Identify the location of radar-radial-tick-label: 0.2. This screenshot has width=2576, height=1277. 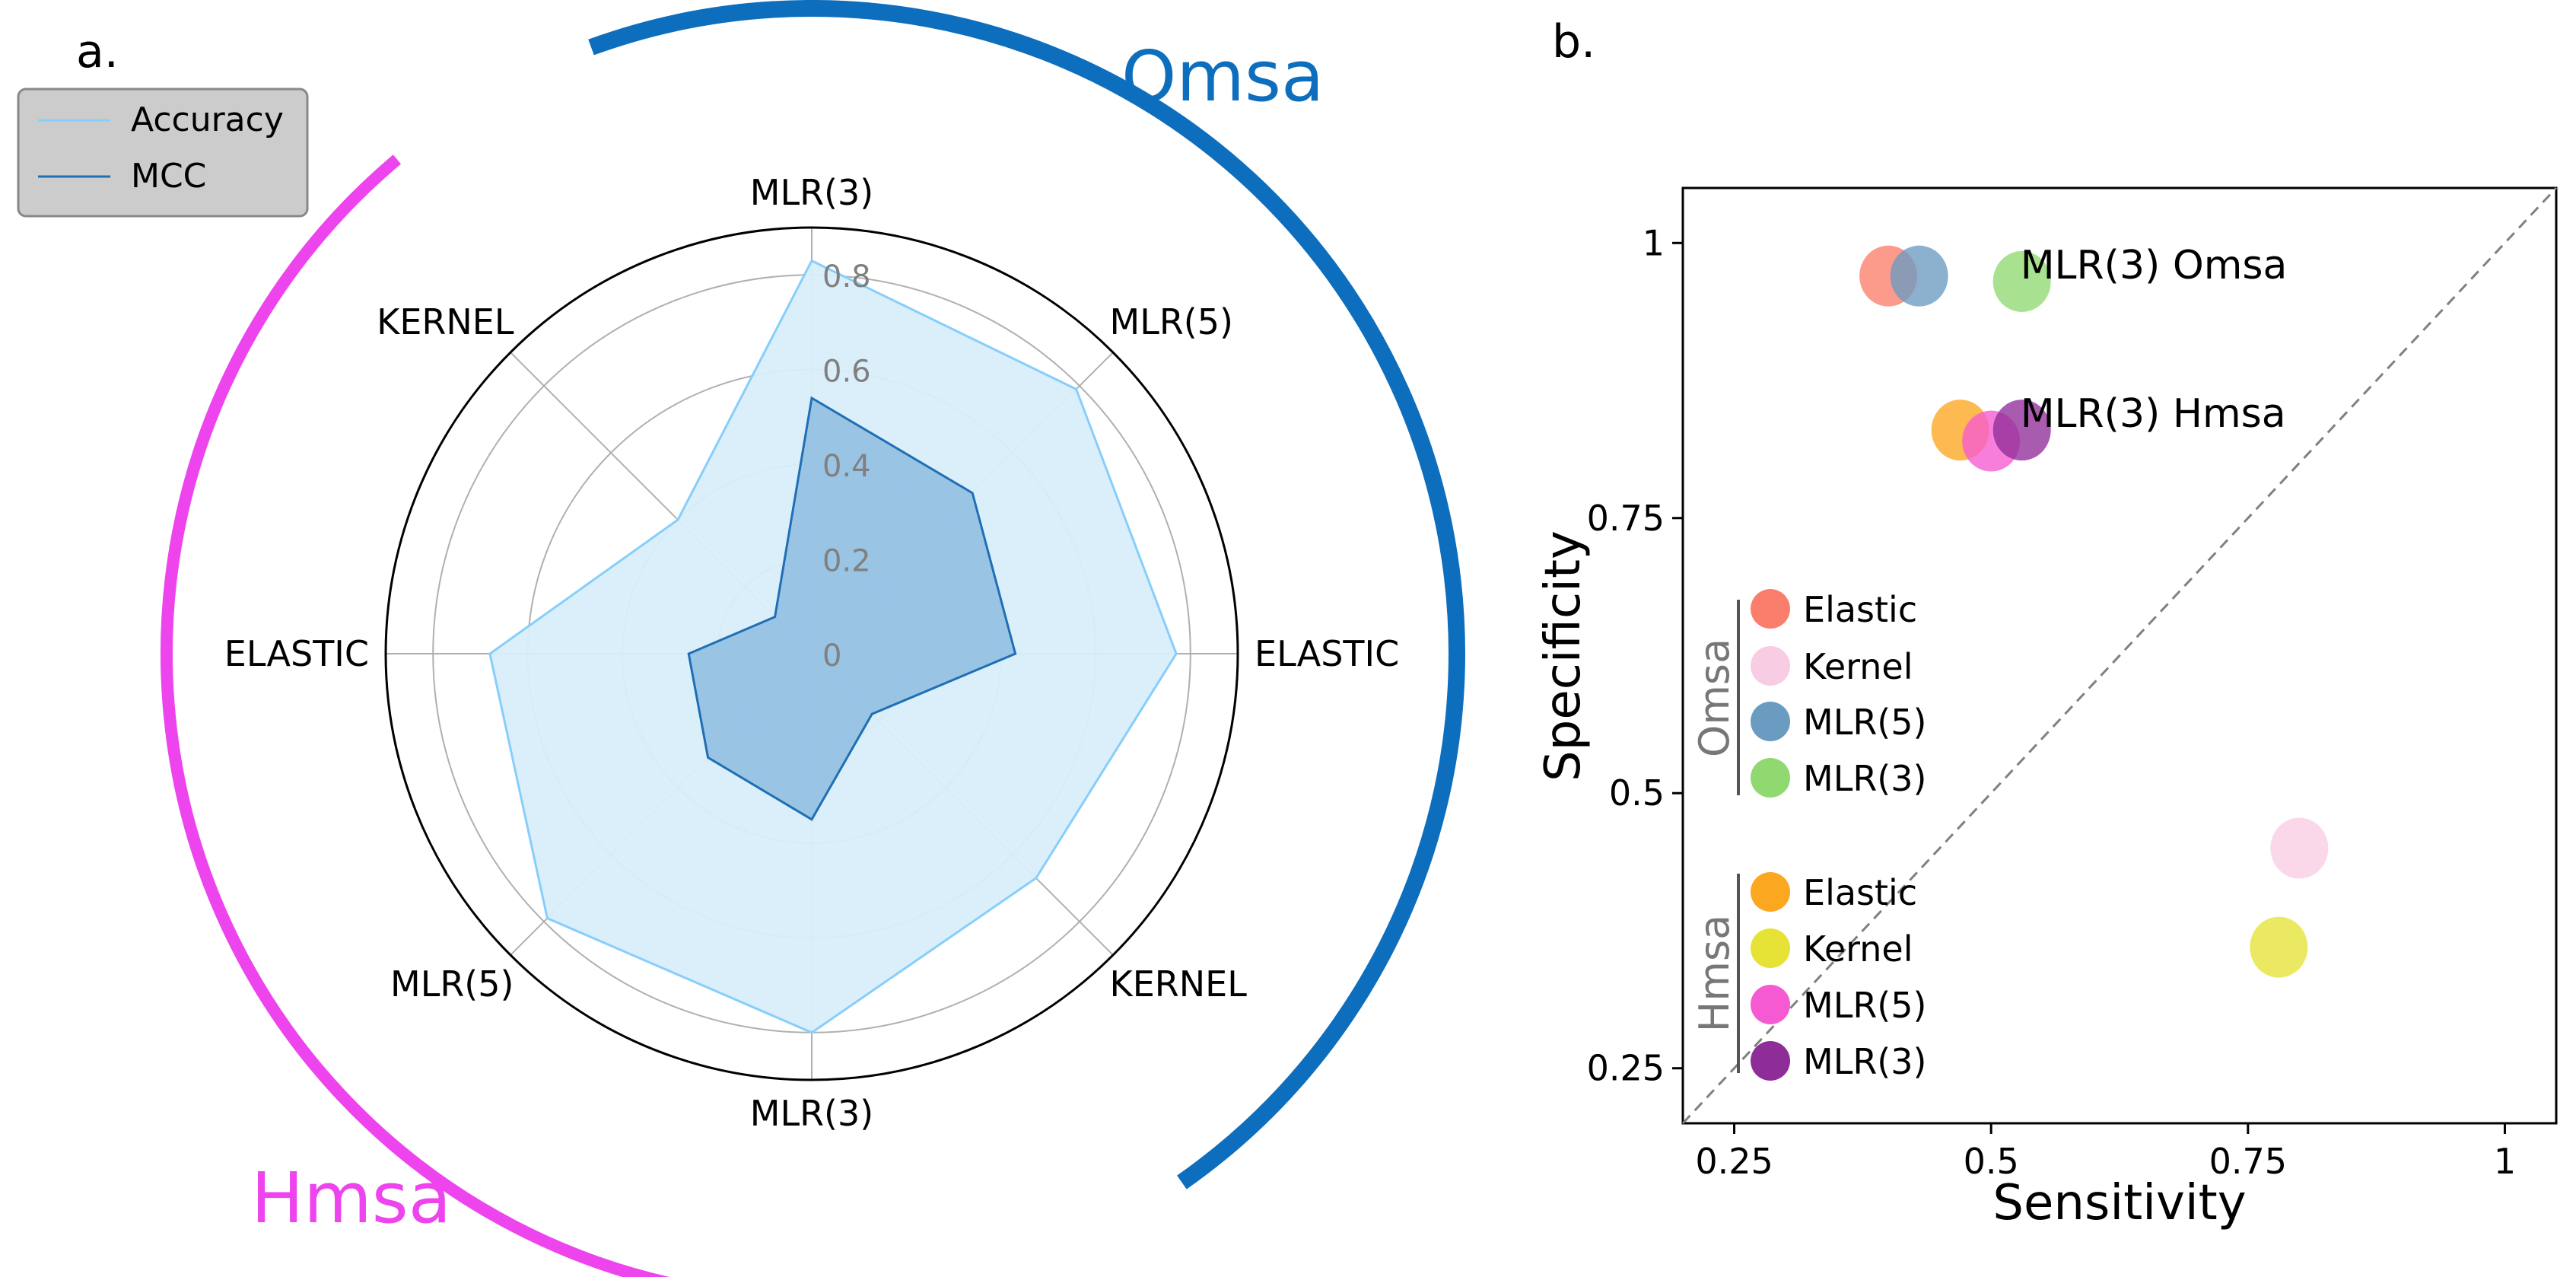
(847, 561).